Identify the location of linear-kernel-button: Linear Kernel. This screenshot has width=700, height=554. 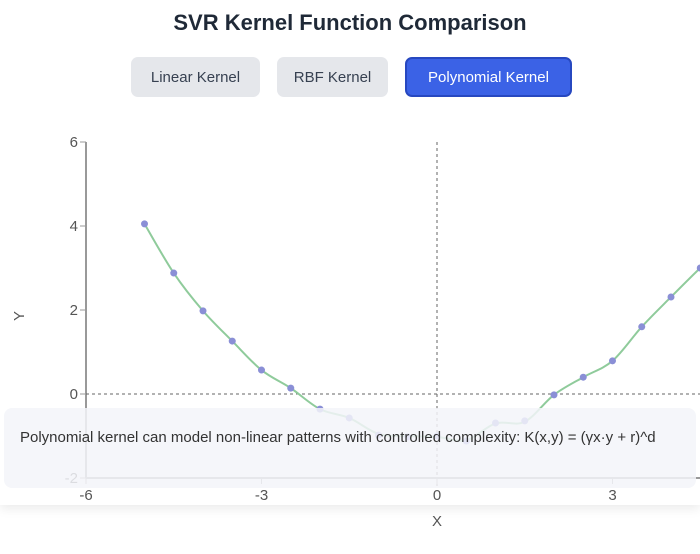
(195, 77).